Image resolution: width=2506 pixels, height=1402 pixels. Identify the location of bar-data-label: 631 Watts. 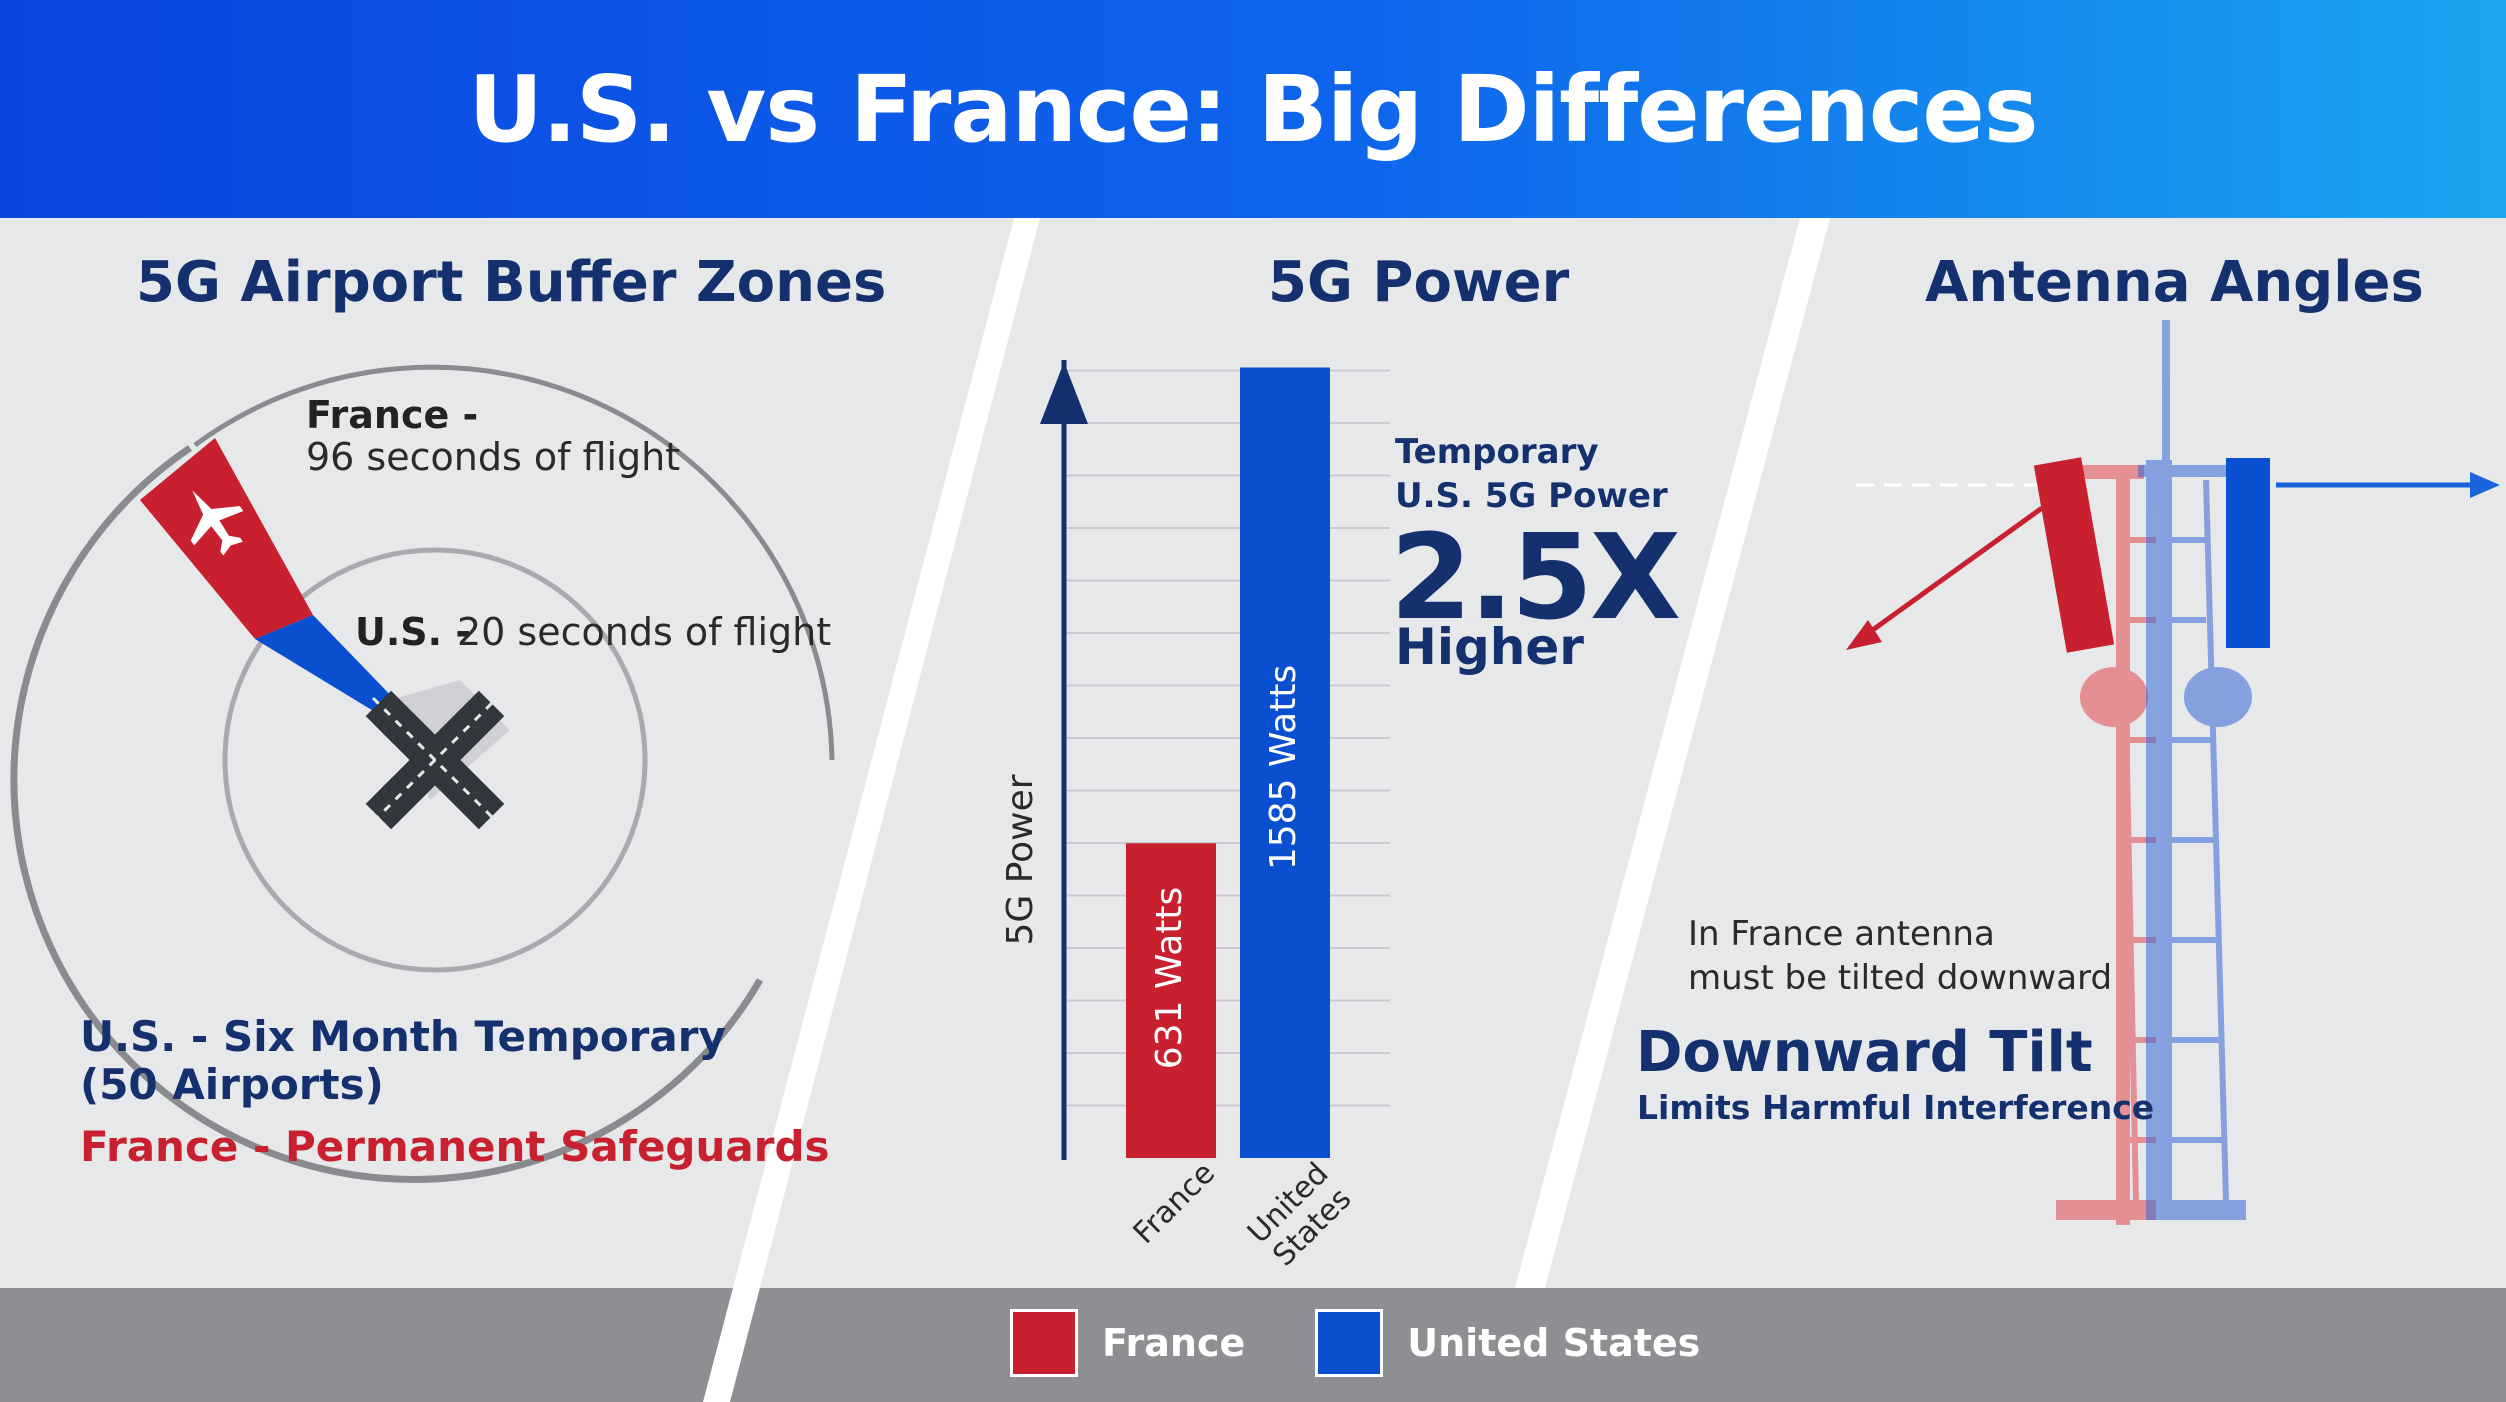
(1169, 978).